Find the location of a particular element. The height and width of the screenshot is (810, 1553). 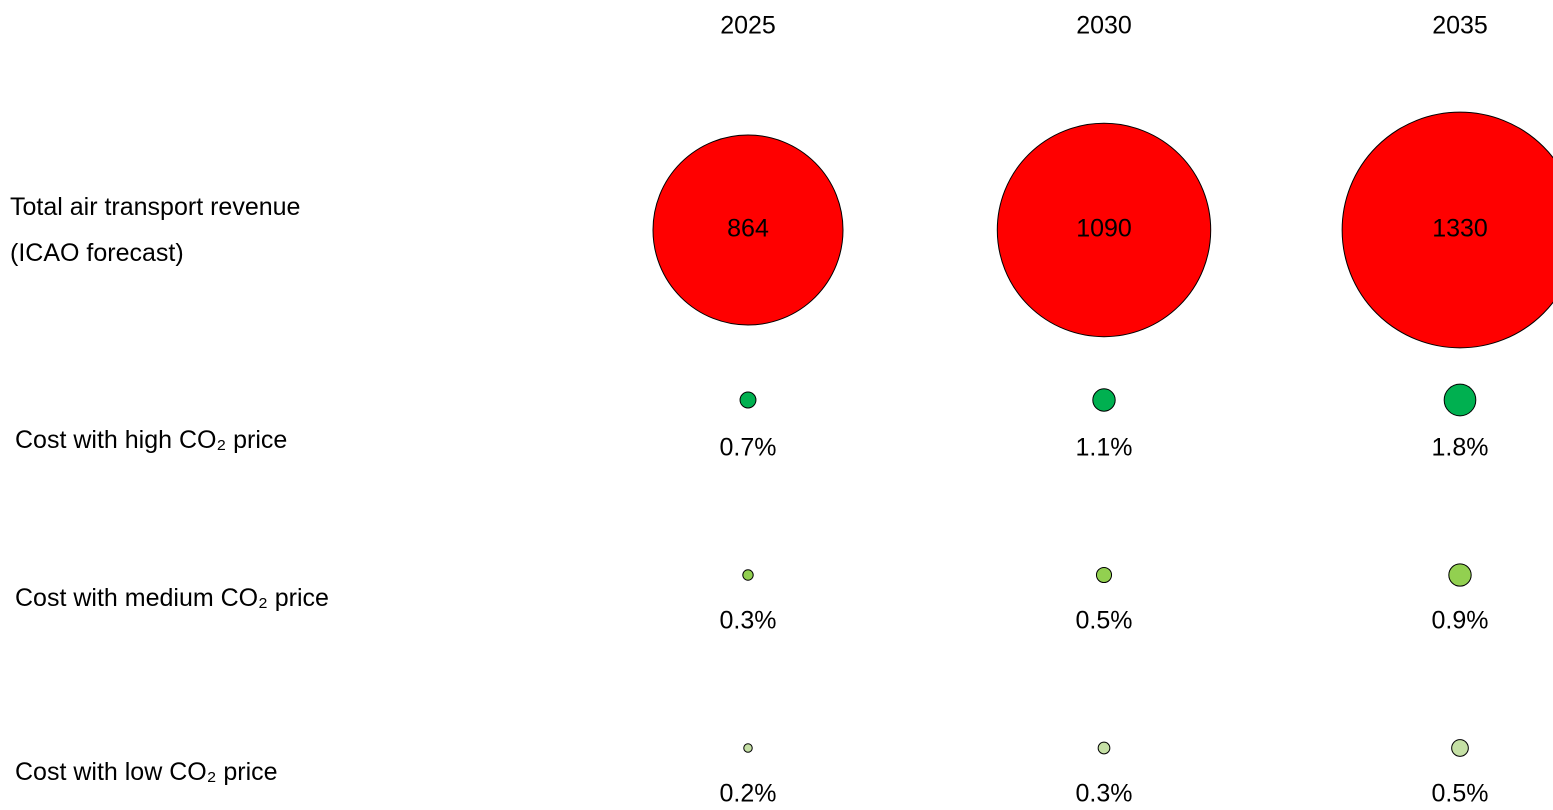

row-label: Cost with low CO₂ price is located at coordinates (146, 772).